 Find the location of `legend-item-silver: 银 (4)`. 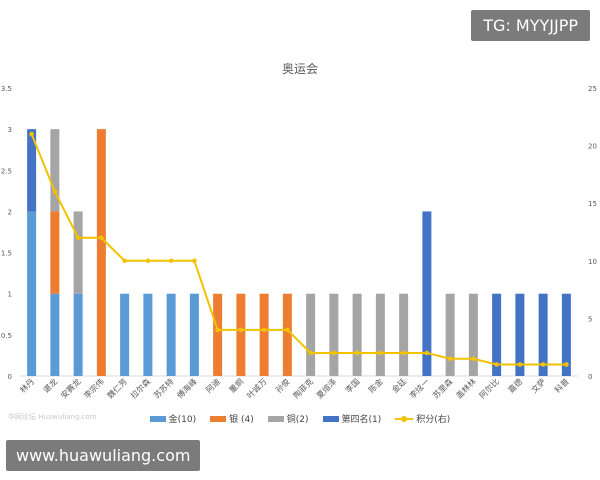

legend-item-silver: 银 (4) is located at coordinates (232, 418).